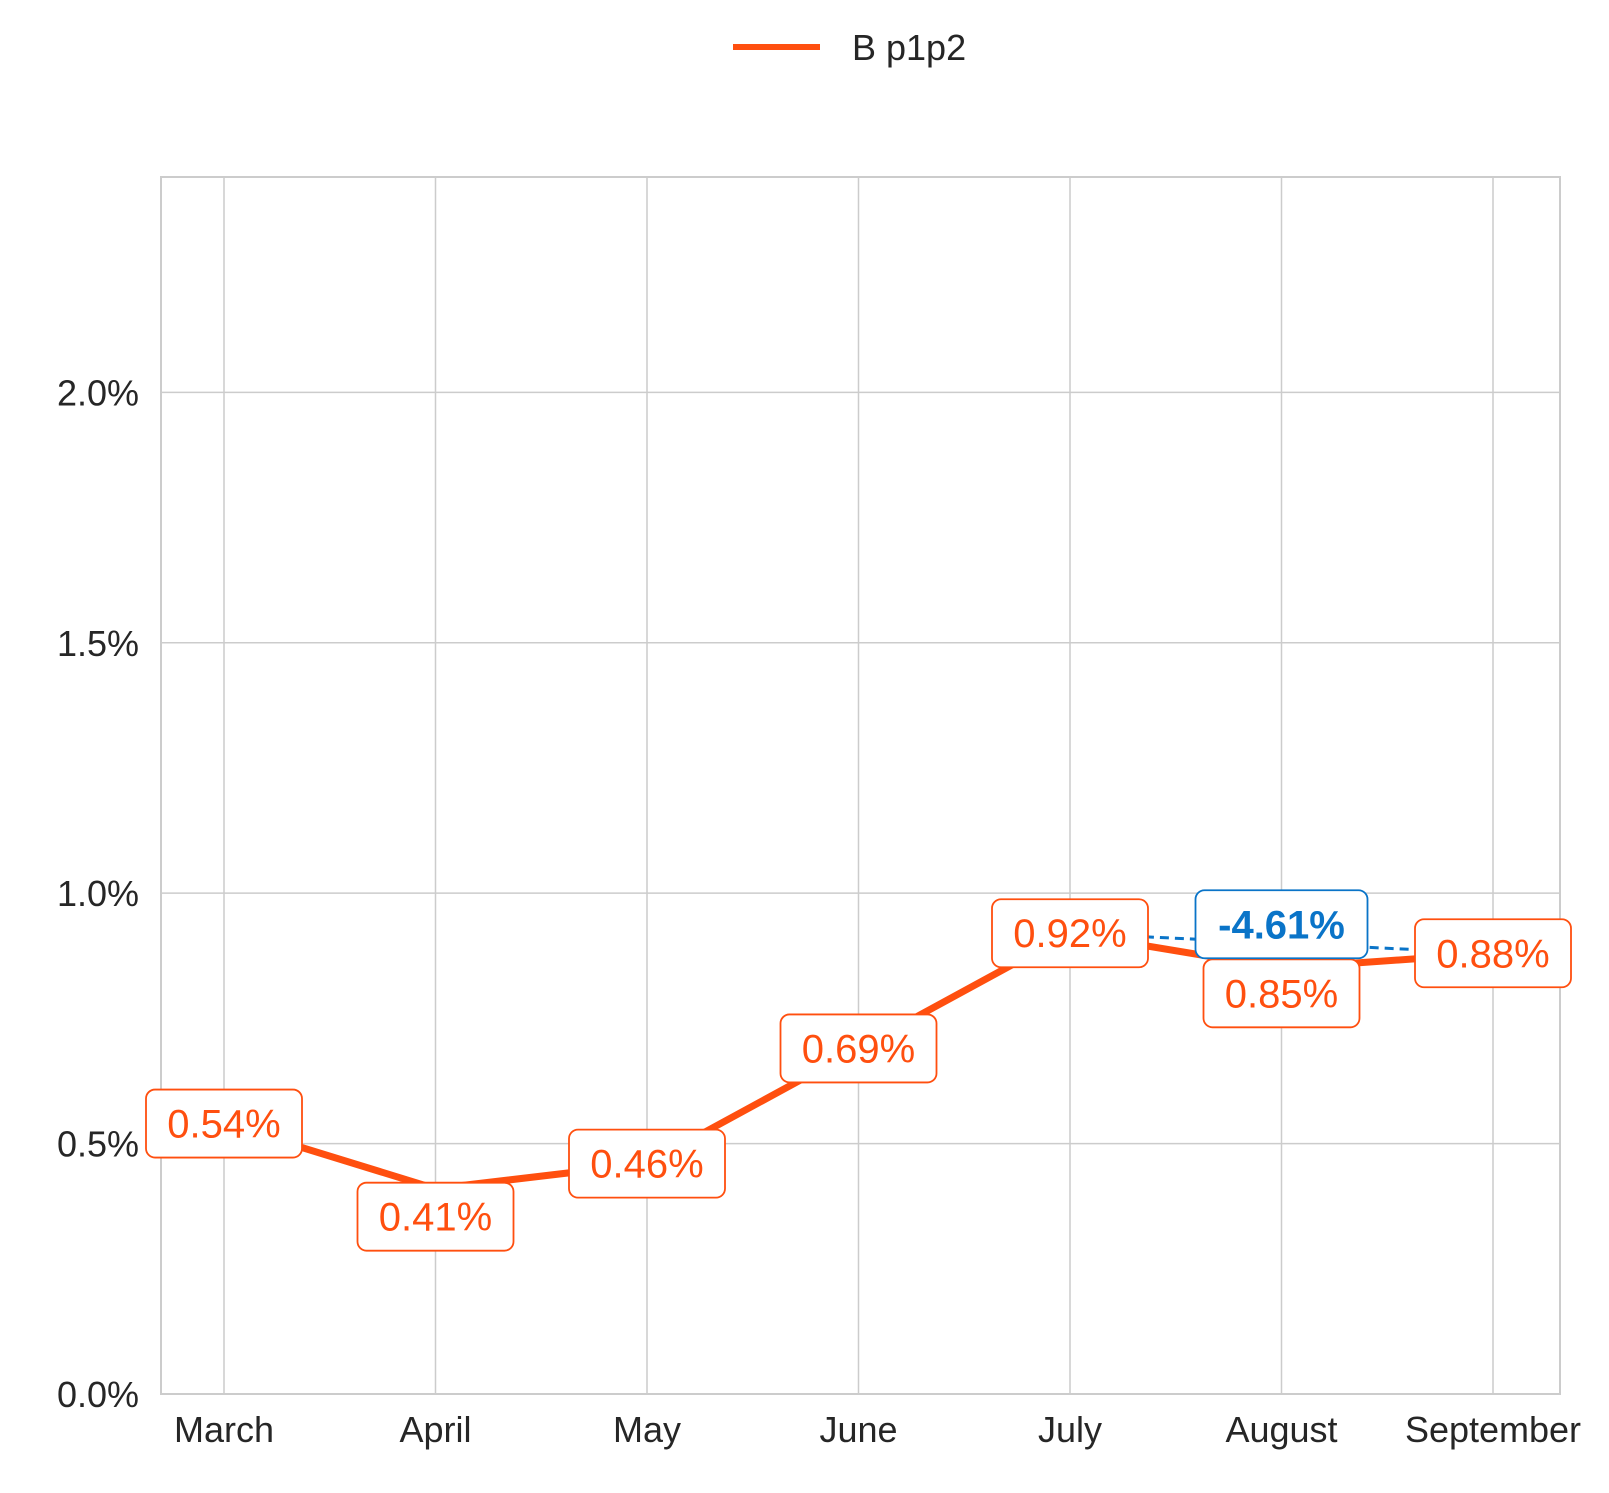 This screenshot has width=1609, height=1493. I want to click on y-tick-label: 2.0%, so click(98, 392).